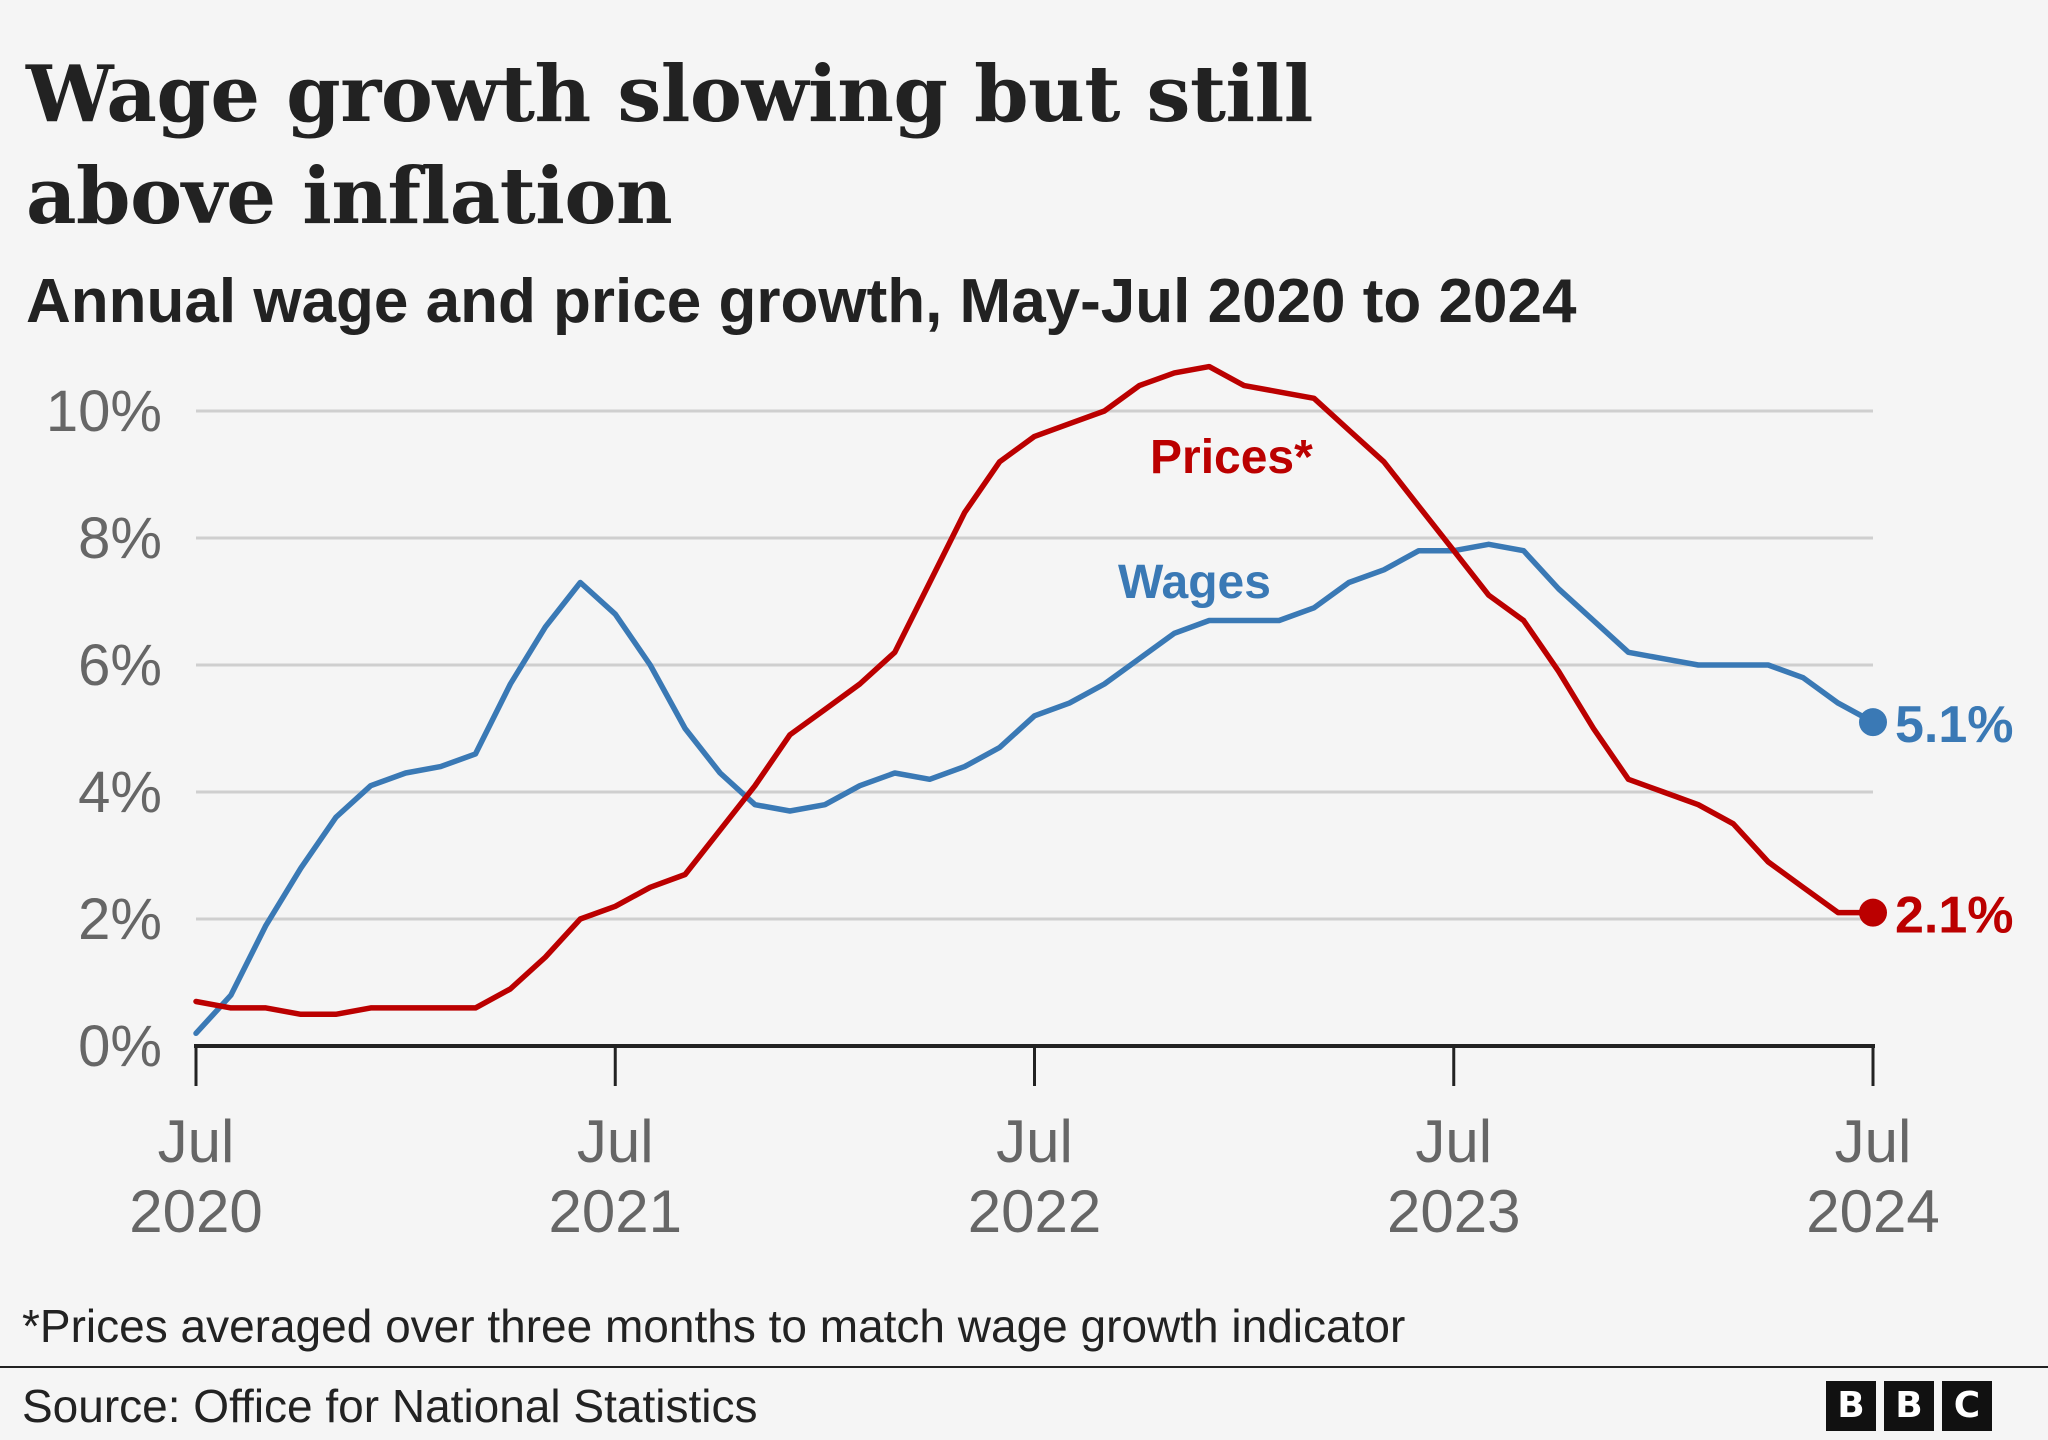 The image size is (2048, 1440). Describe the element at coordinates (120, 1046) in the screenshot. I see `y-tick-label: 0%` at that location.